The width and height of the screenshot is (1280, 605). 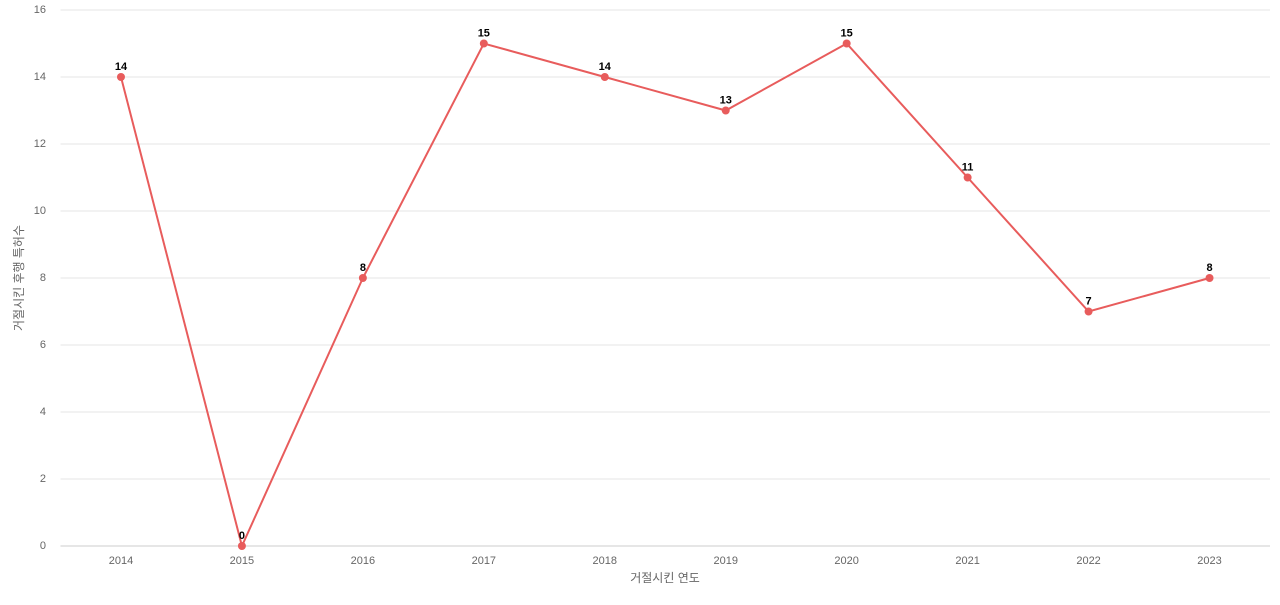 I want to click on data-label: 7, so click(x=1089, y=301).